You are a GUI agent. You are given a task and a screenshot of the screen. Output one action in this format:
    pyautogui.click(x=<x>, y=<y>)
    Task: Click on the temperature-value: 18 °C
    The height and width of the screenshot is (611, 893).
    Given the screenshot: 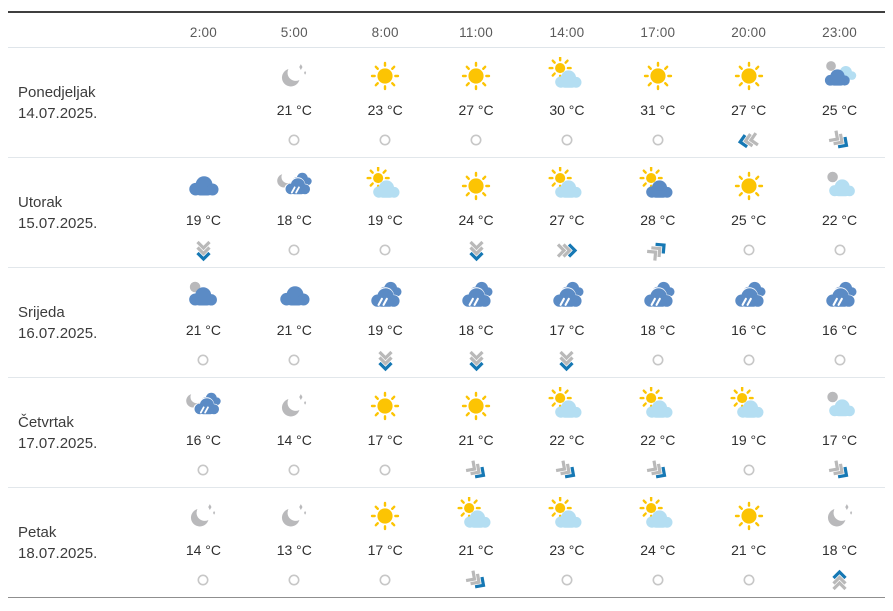 What is the action you would take?
    pyautogui.click(x=294, y=220)
    